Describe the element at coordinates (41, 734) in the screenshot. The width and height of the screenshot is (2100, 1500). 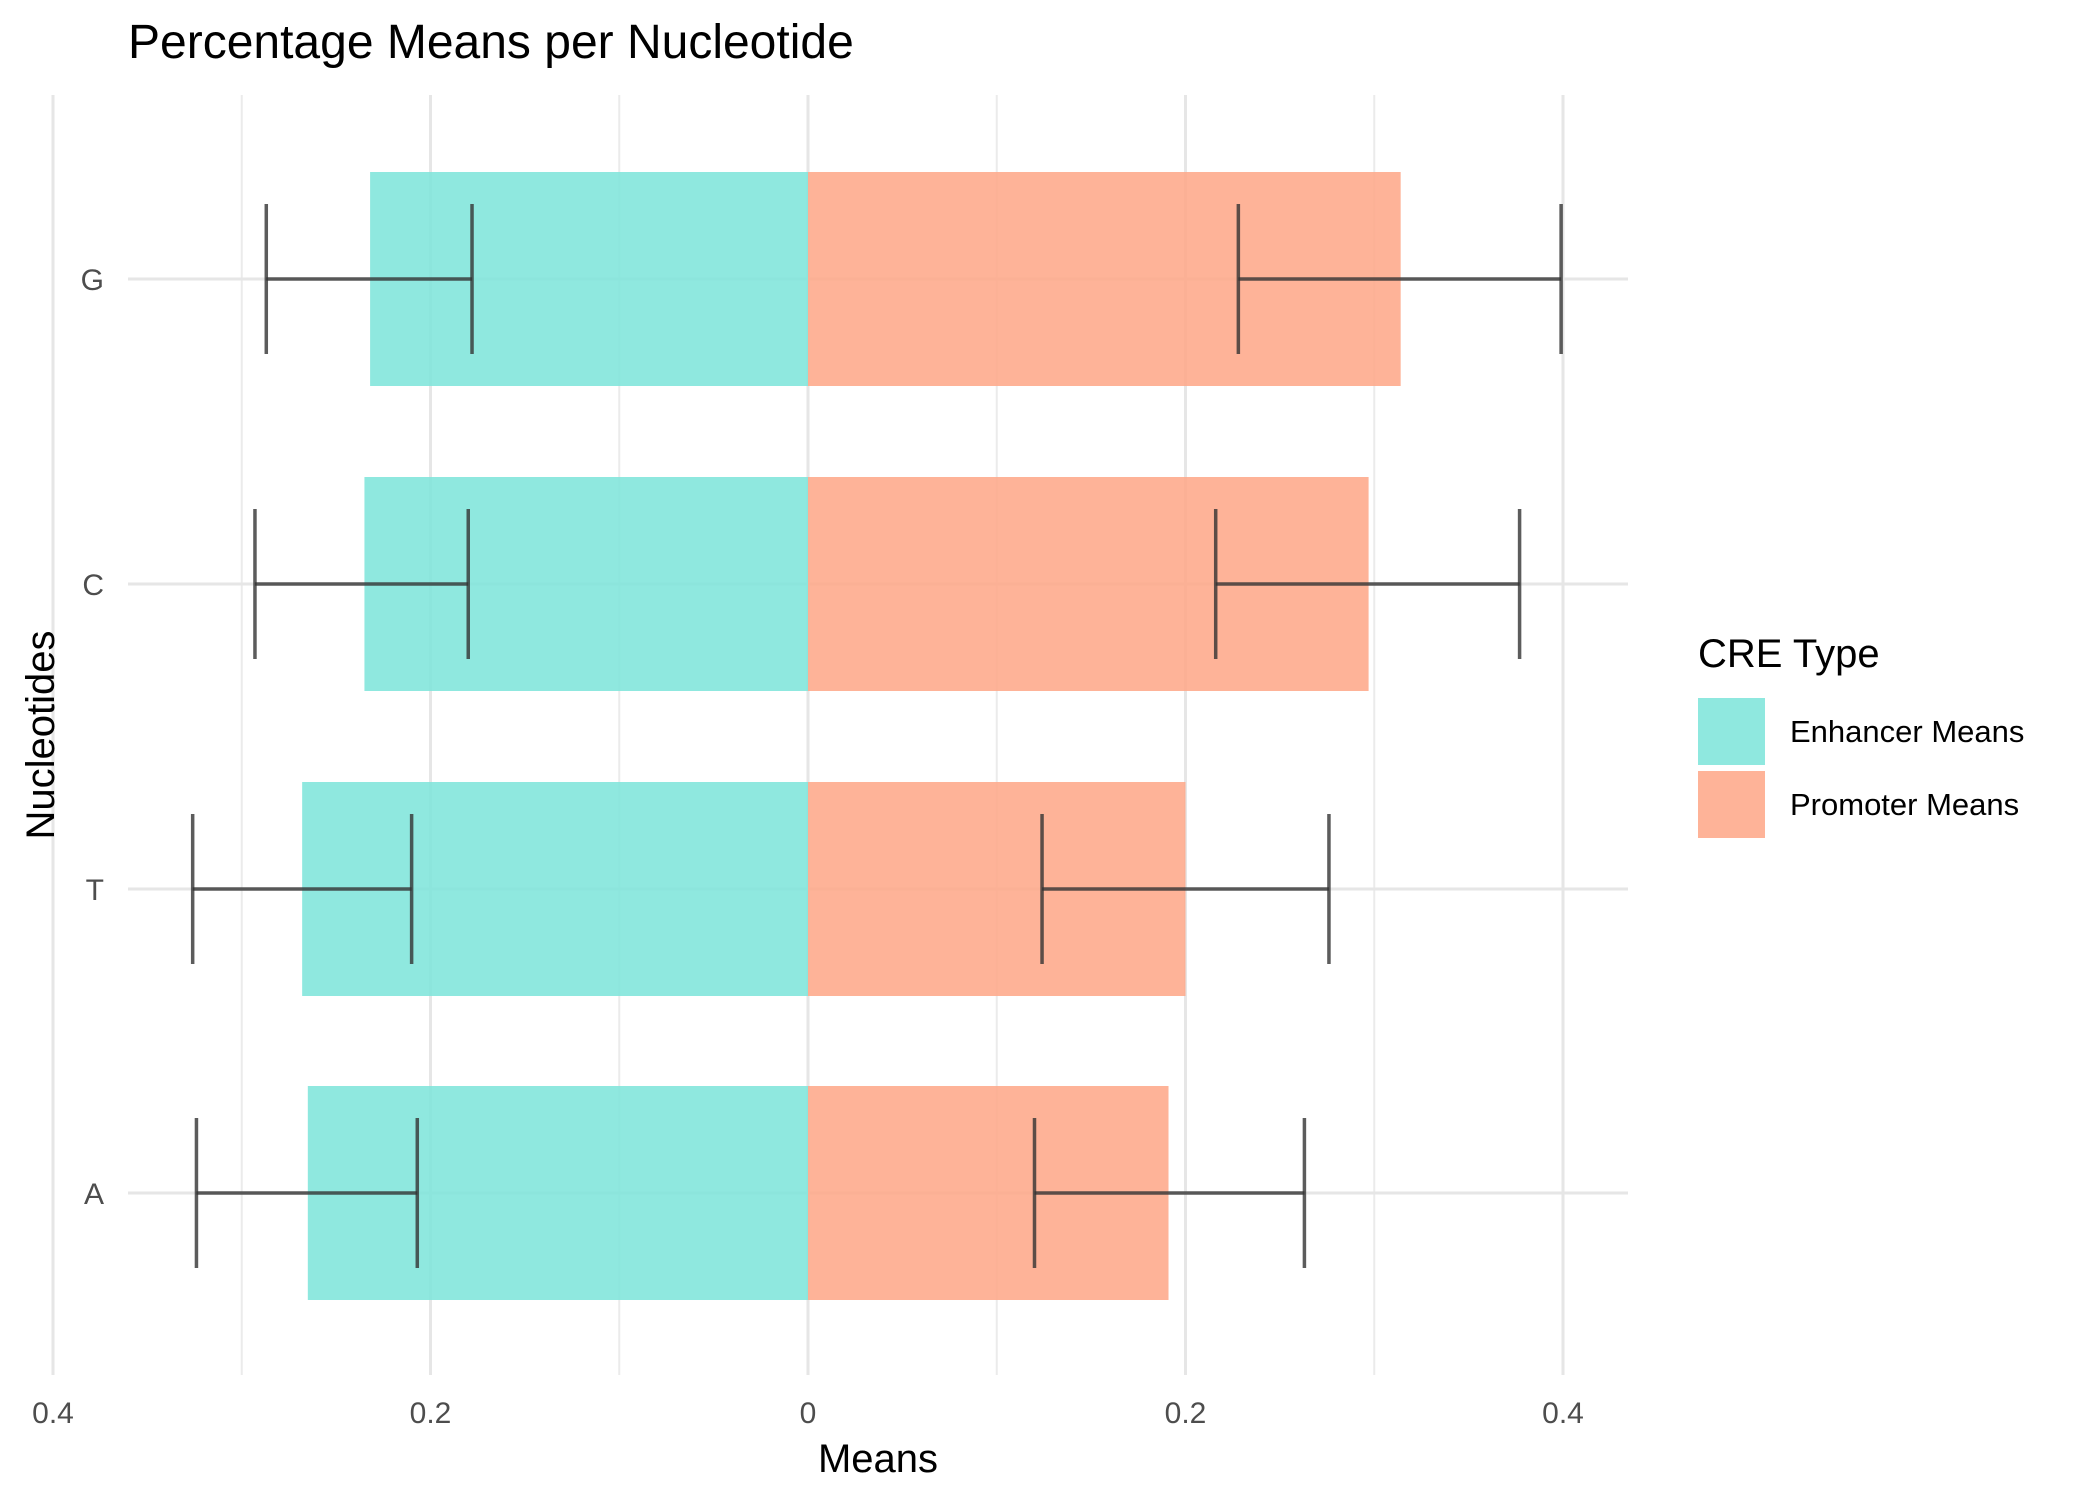
I see `y-axis-title: Nucleotides` at that location.